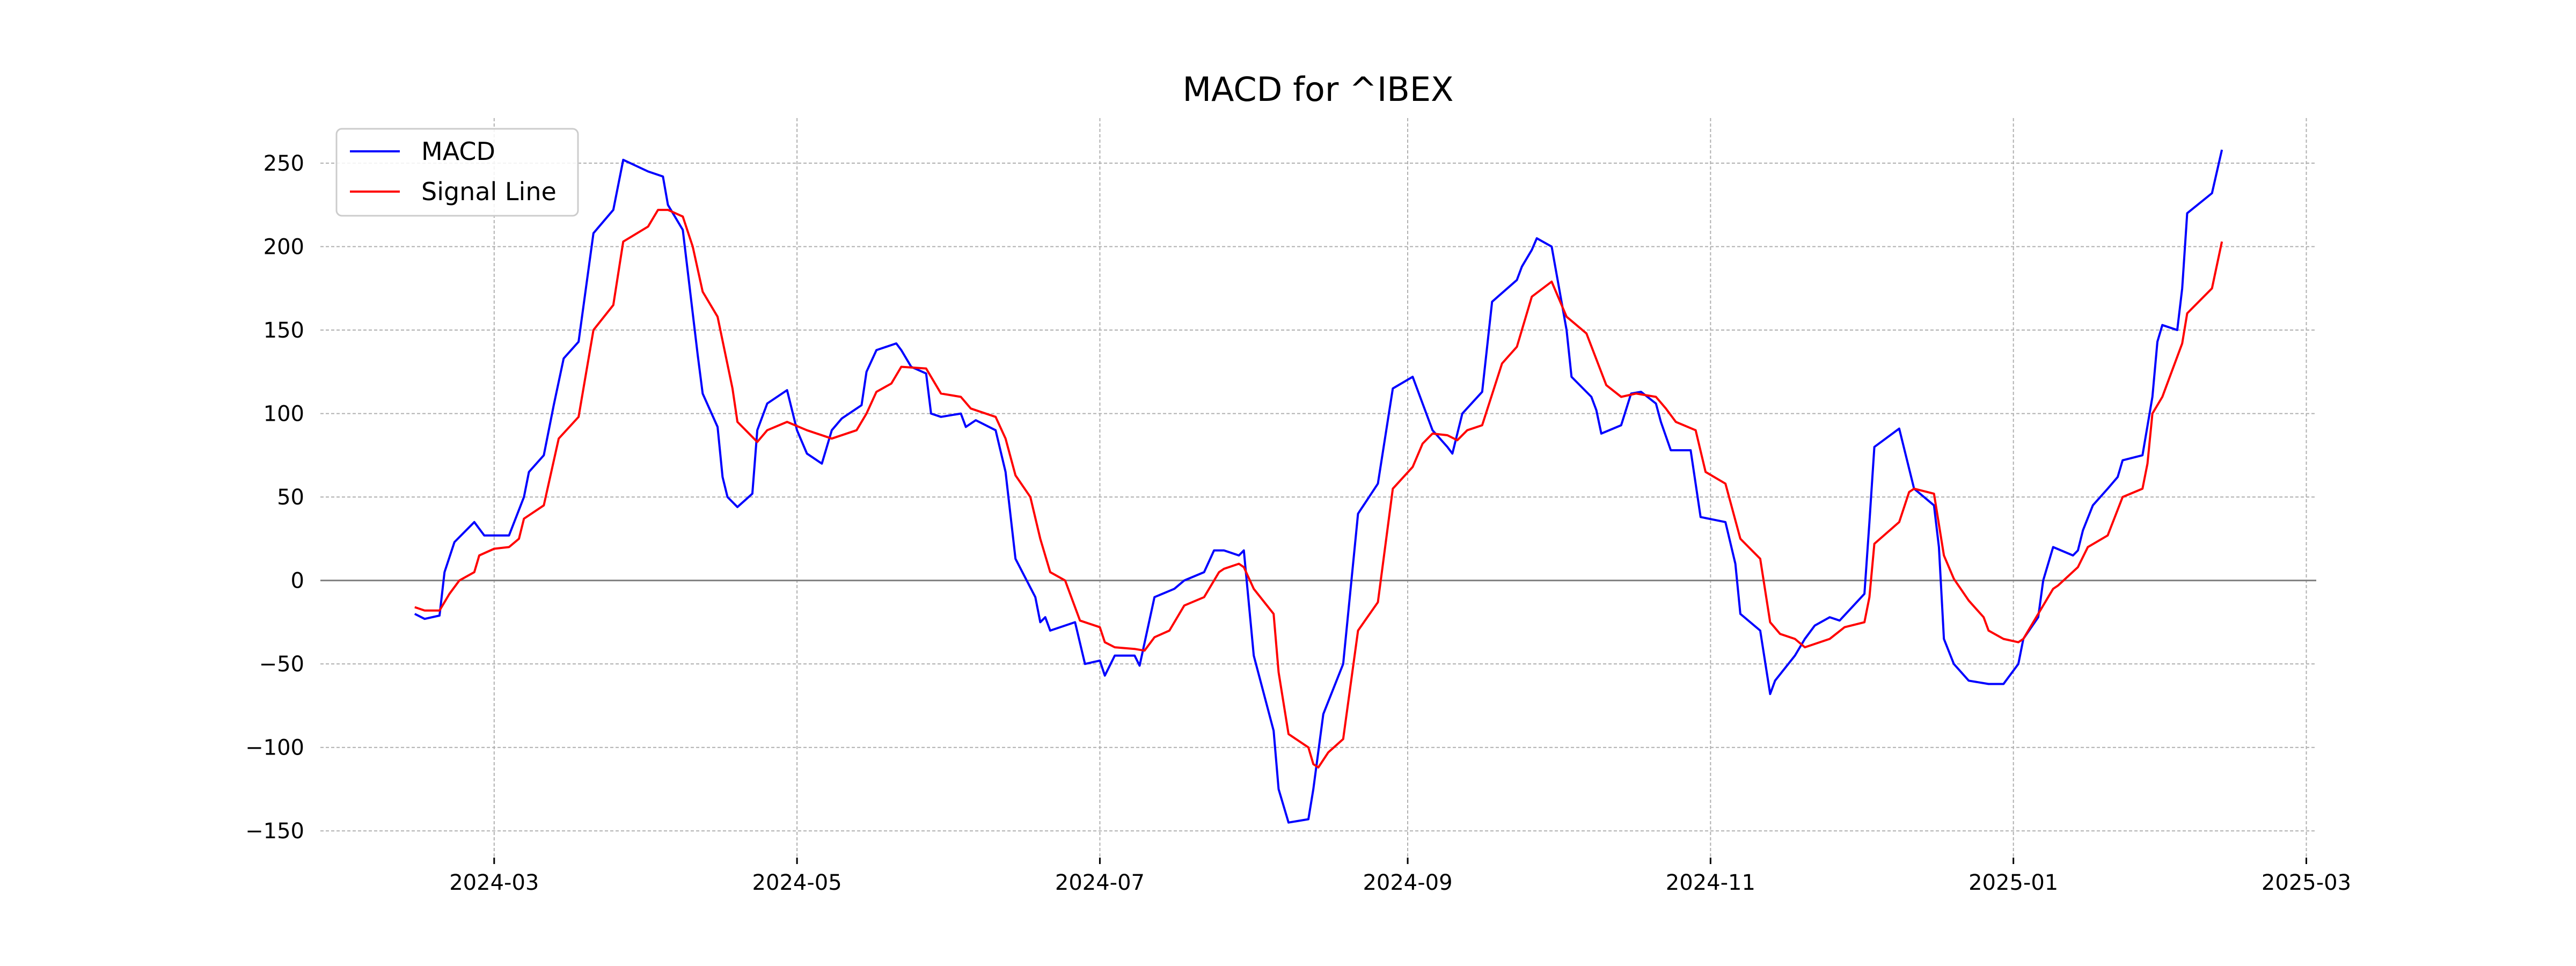 Image resolution: width=2576 pixels, height=966 pixels. I want to click on y-tick-label: −50, so click(281, 664).